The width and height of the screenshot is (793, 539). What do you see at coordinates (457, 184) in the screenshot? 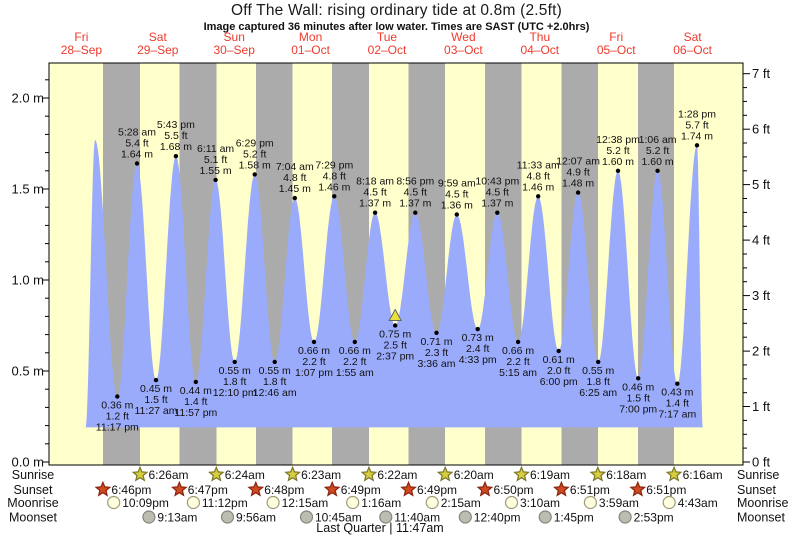
I see `tide-label-line: 9:59 am` at bounding box center [457, 184].